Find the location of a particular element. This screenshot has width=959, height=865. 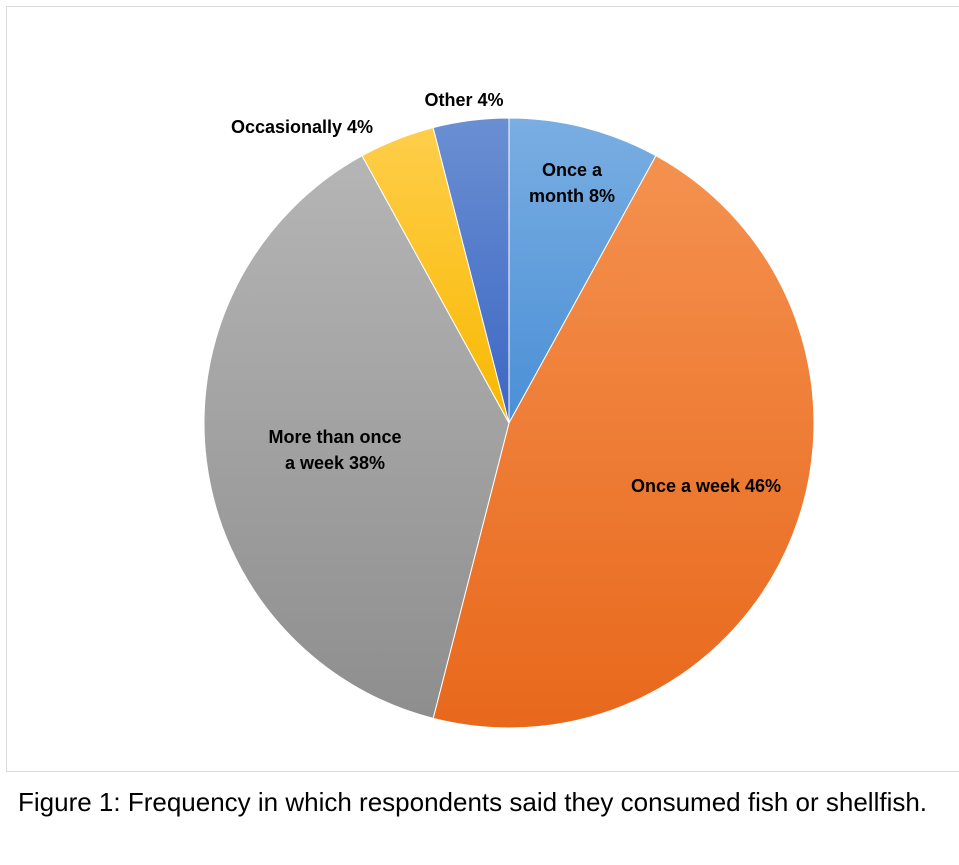

slice-label-line: a week 38% is located at coordinates (335, 463).